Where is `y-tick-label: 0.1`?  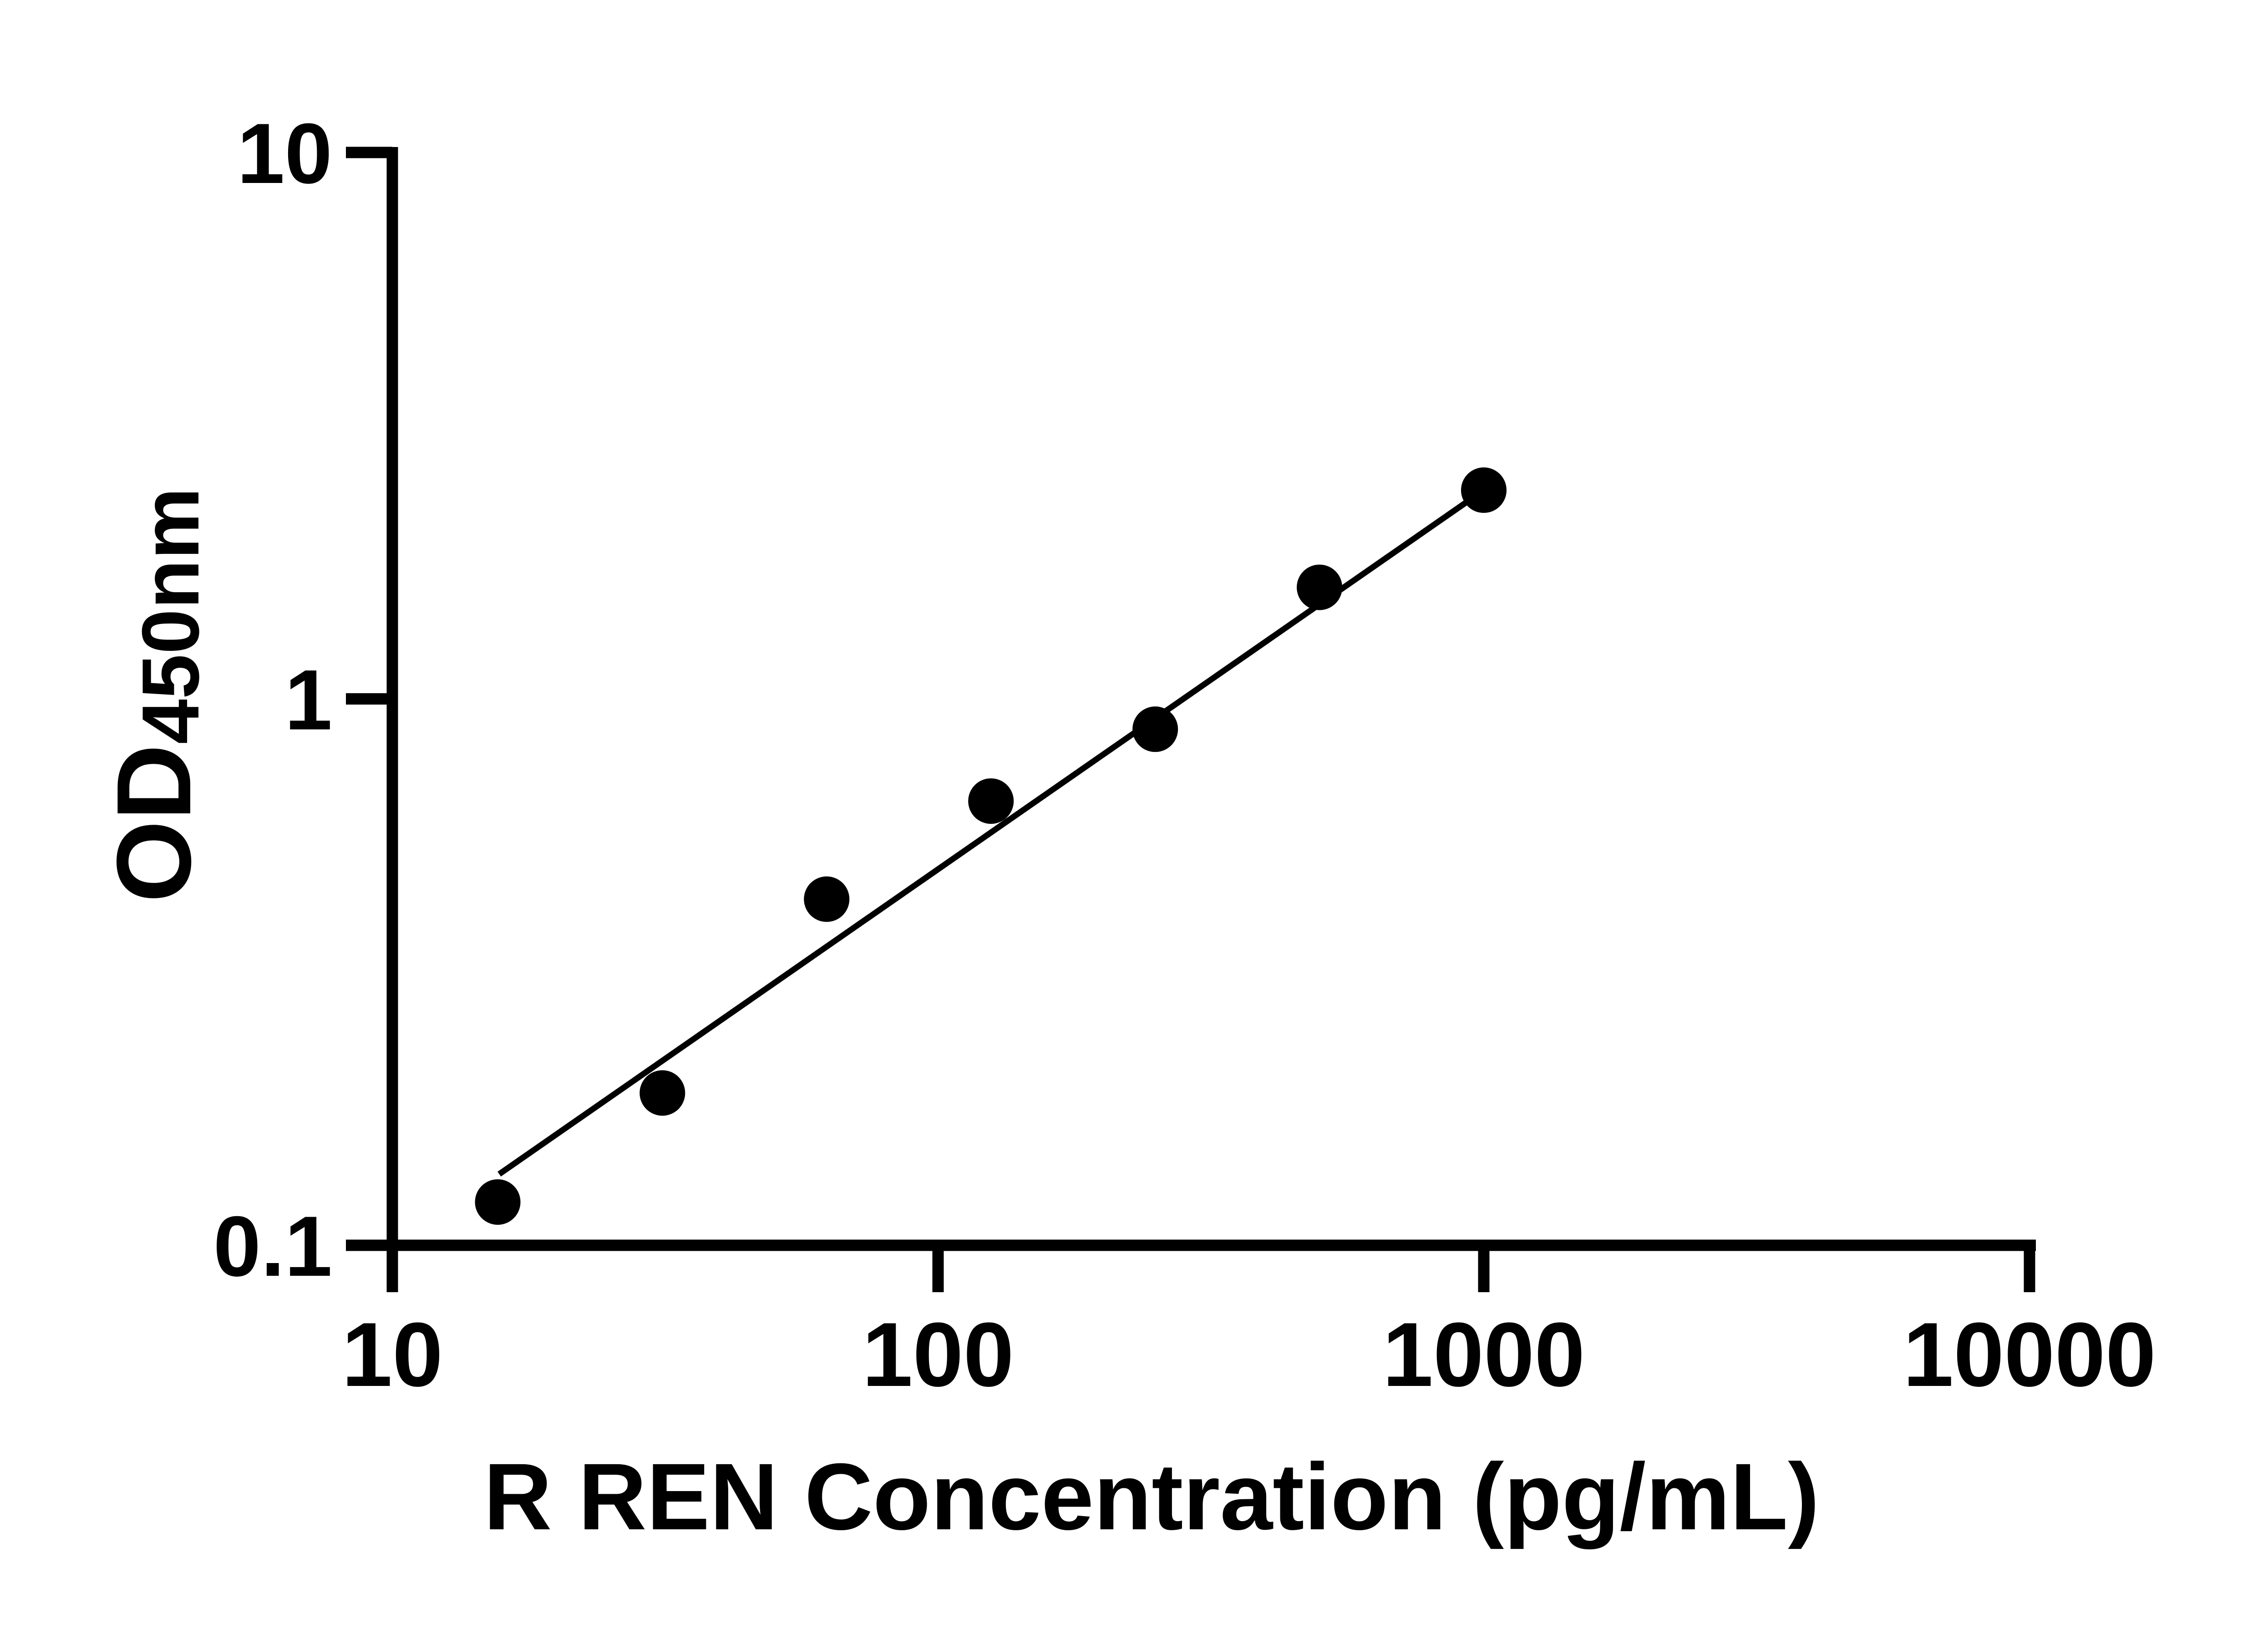
y-tick-label: 0.1 is located at coordinates (272, 1246).